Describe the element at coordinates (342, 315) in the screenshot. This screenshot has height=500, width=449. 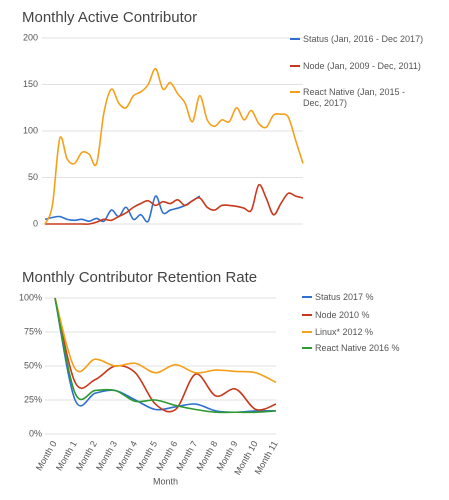
I see `legend-label: Node 2010 %` at that location.